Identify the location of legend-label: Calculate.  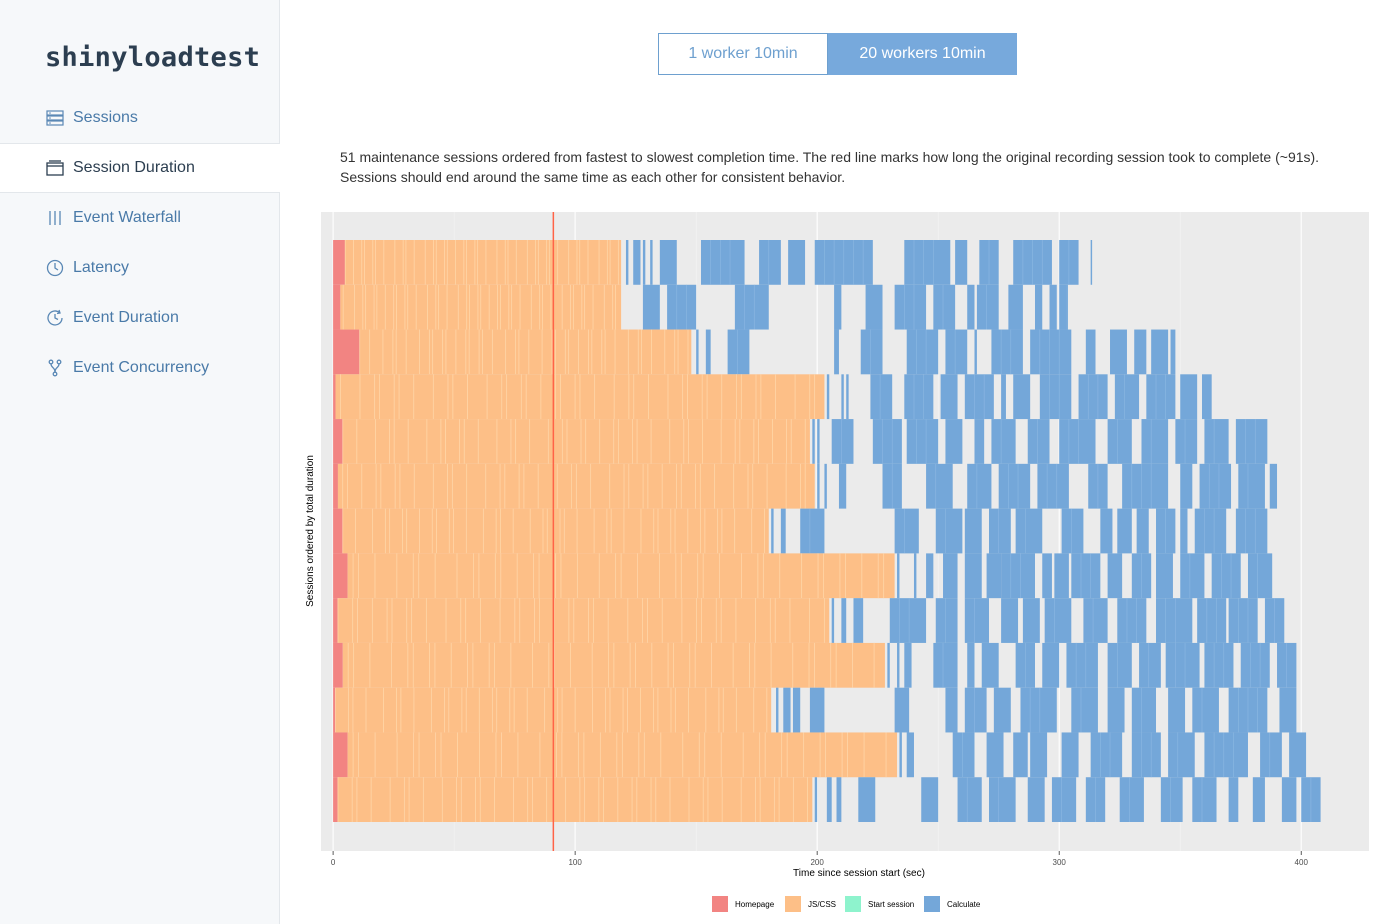
(964, 904).